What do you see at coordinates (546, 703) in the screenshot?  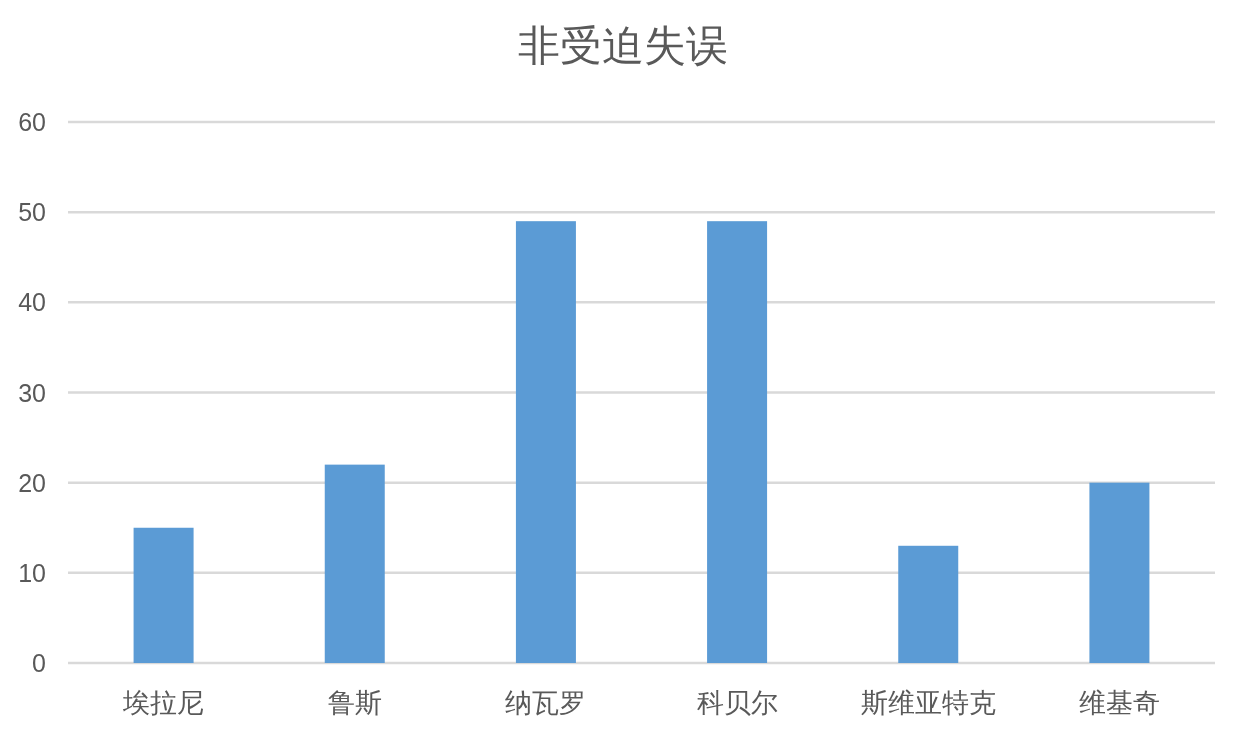 I see `x-tick-label: 纳瓦罗` at bounding box center [546, 703].